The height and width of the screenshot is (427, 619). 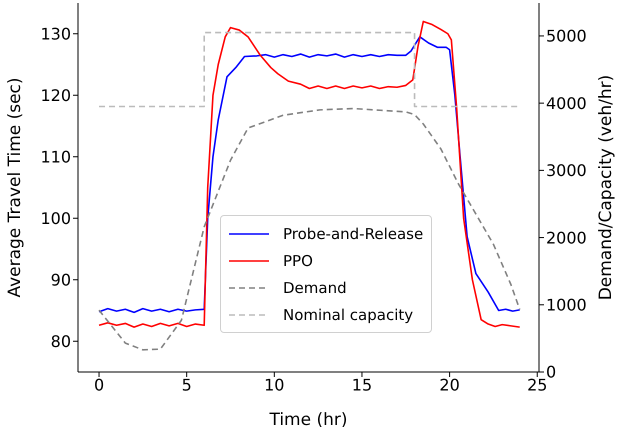 I want to click on y2-tick-label: 2000, so click(x=566, y=238).